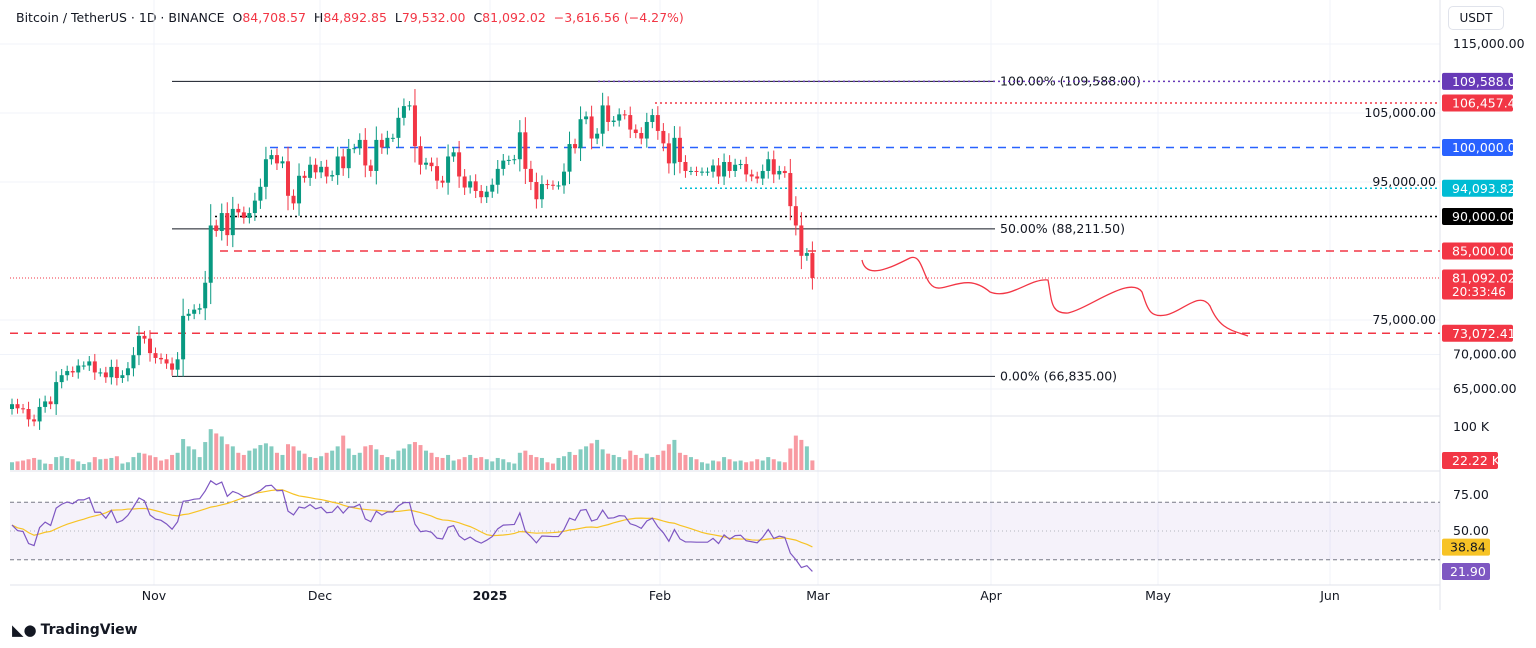  I want to click on price-level-label: 81,092.02, so click(1484, 277).